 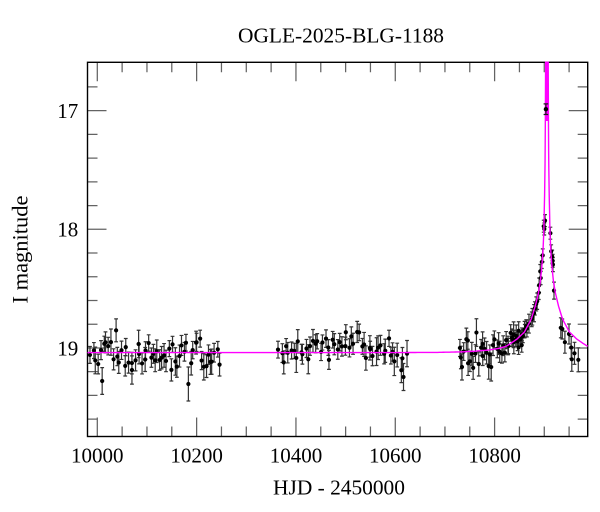 What do you see at coordinates (196, 456) in the screenshot?
I see `svg-text: 10200` at bounding box center [196, 456].